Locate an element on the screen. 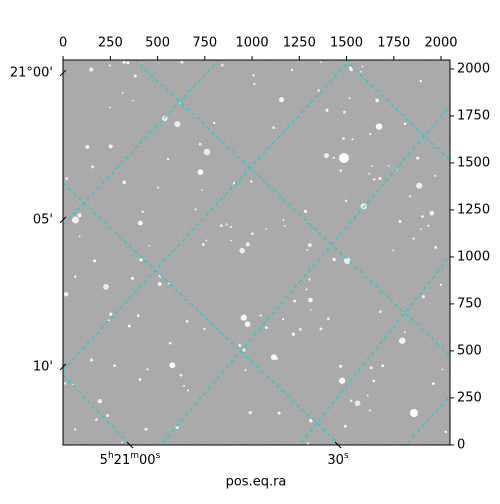 Image resolution: width=500 pixels, height=504 pixels. label-part: 5 is located at coordinates (104, 460).